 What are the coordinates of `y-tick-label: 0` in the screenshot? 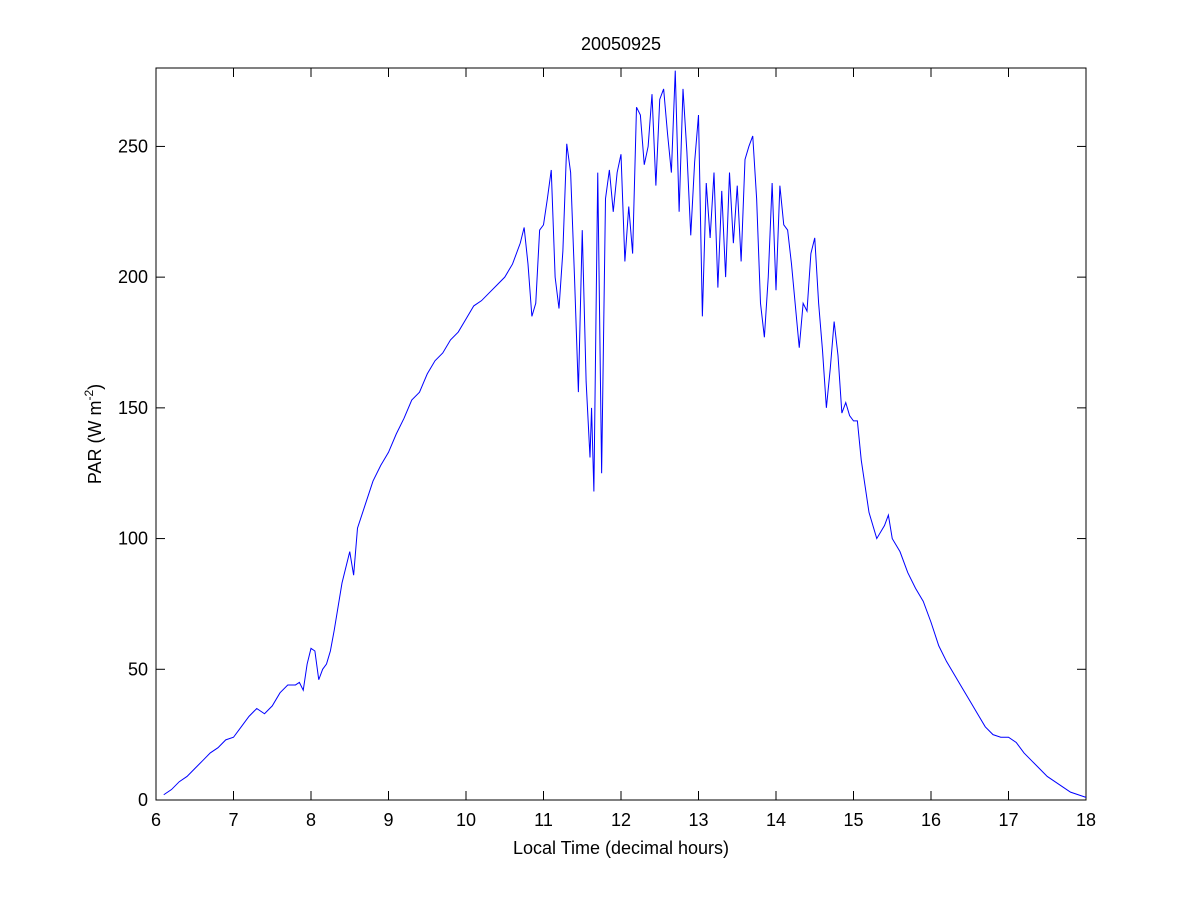 It's located at (143, 800).